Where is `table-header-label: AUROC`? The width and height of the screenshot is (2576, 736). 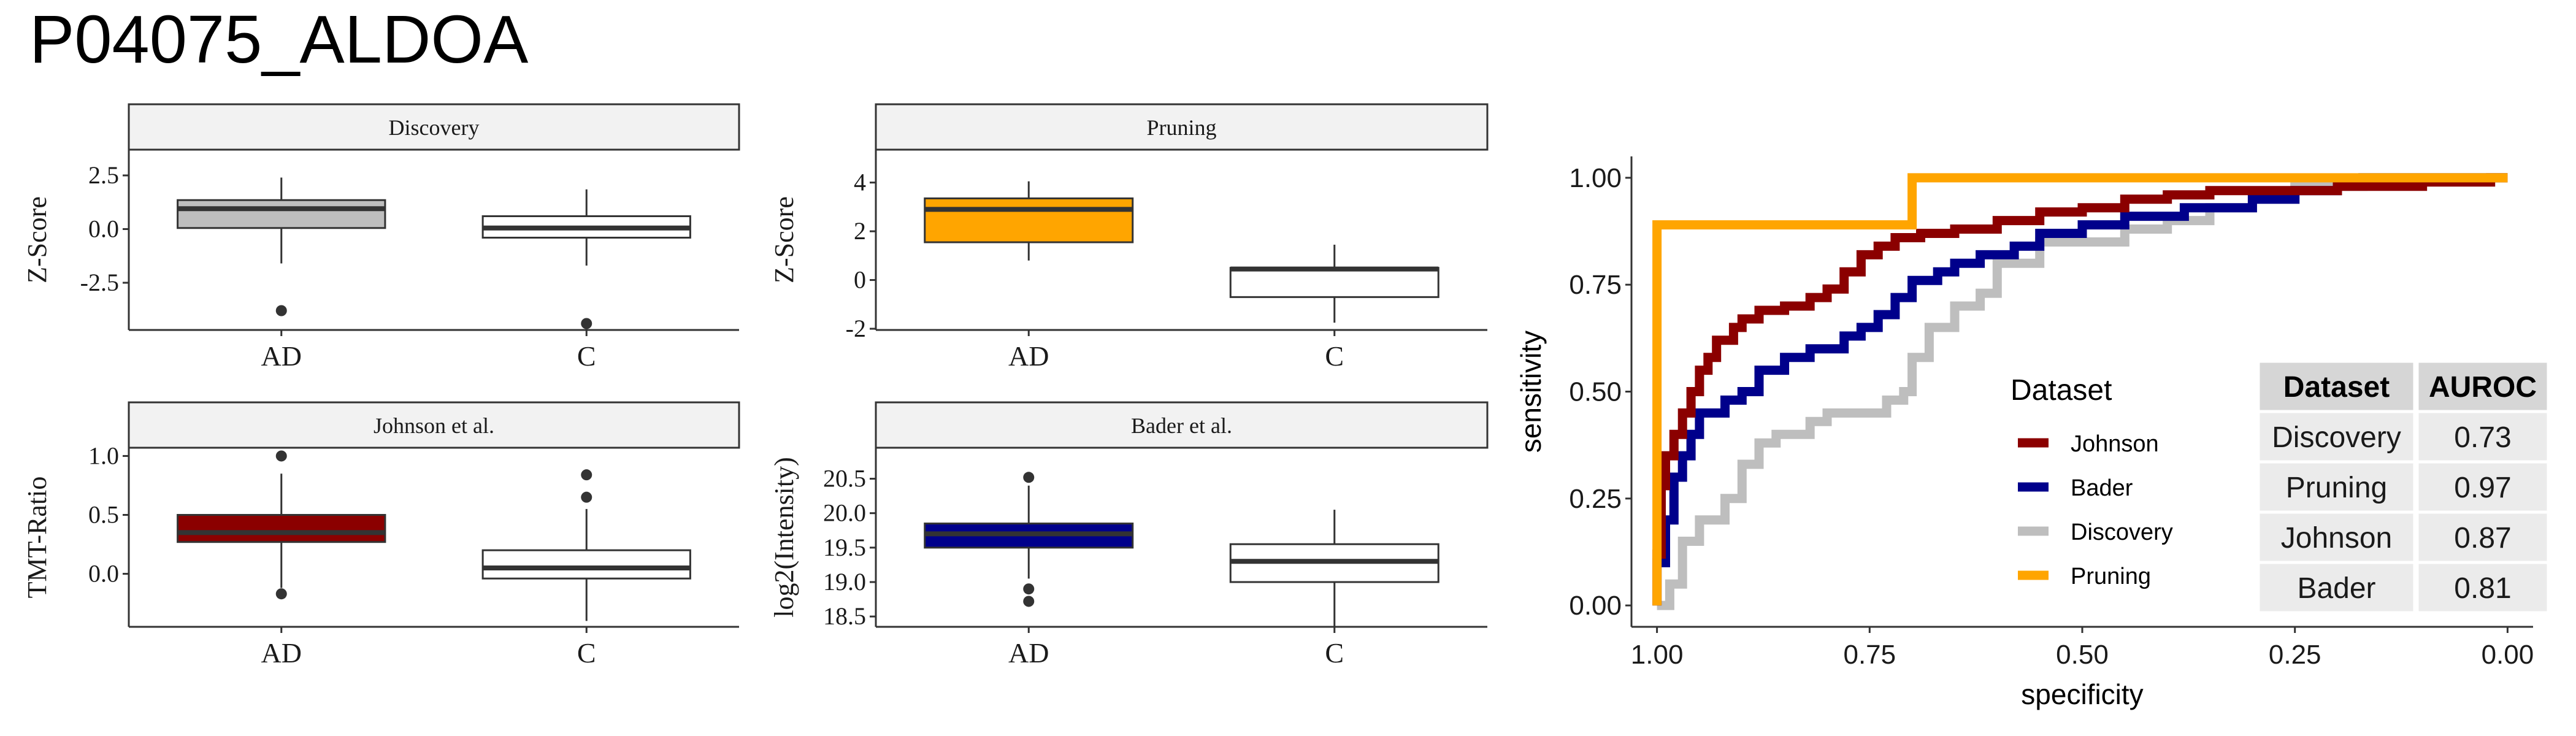 table-header-label: AUROC is located at coordinates (2483, 387).